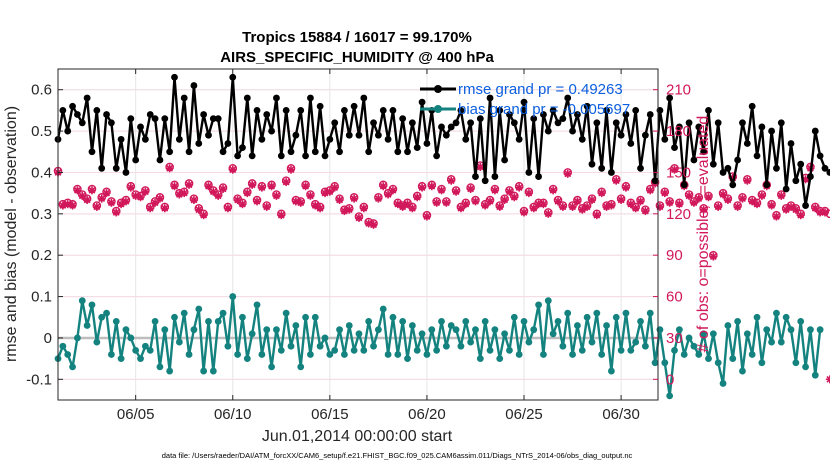  What do you see at coordinates (41, 297) in the screenshot?
I see `y-tick-label-left: 0.1` at bounding box center [41, 297].